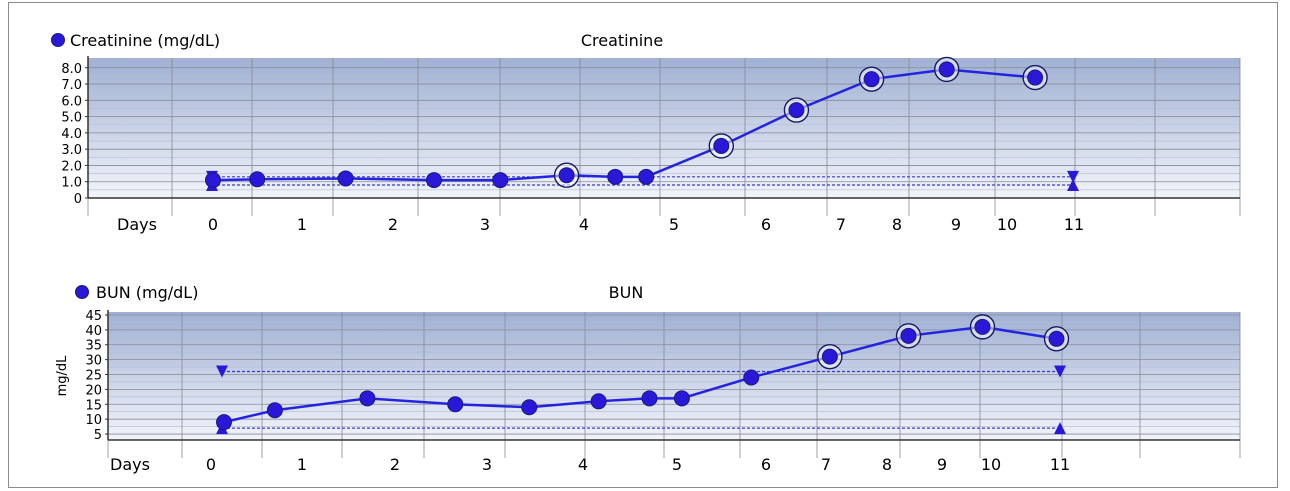  Describe the element at coordinates (98, 435) in the screenshot. I see `y-tick-label: 5` at that location.